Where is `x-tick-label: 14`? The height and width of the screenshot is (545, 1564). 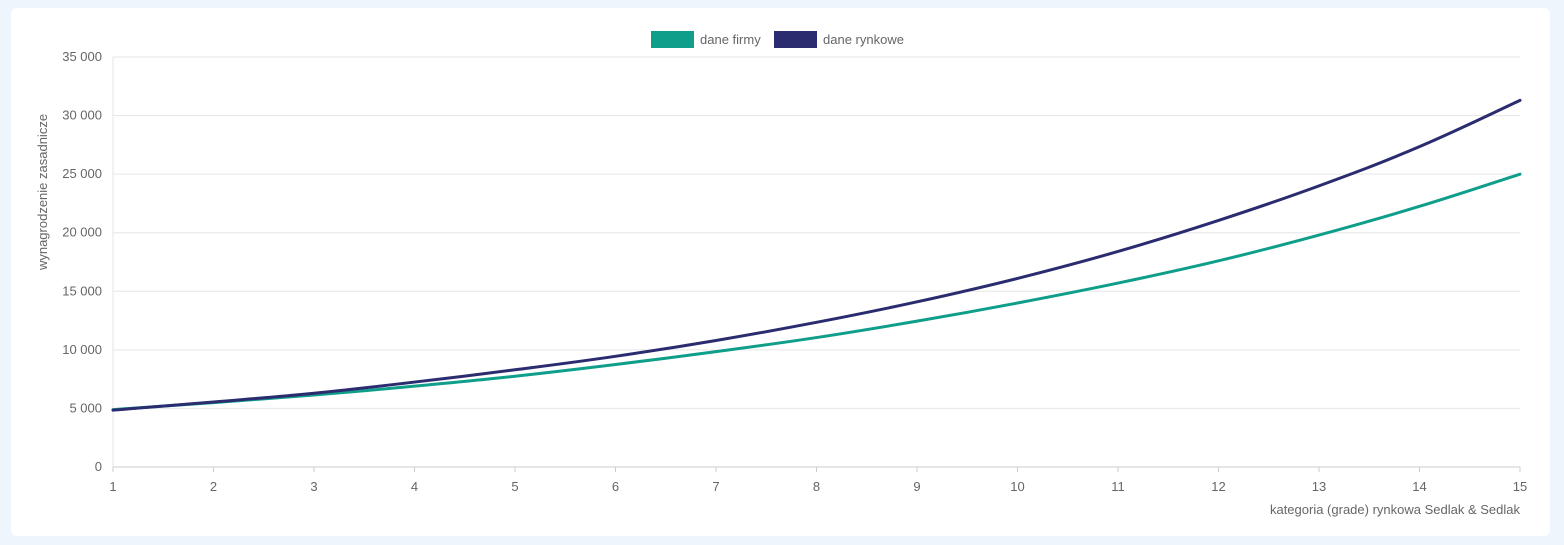 x-tick-label: 14 is located at coordinates (1419, 486).